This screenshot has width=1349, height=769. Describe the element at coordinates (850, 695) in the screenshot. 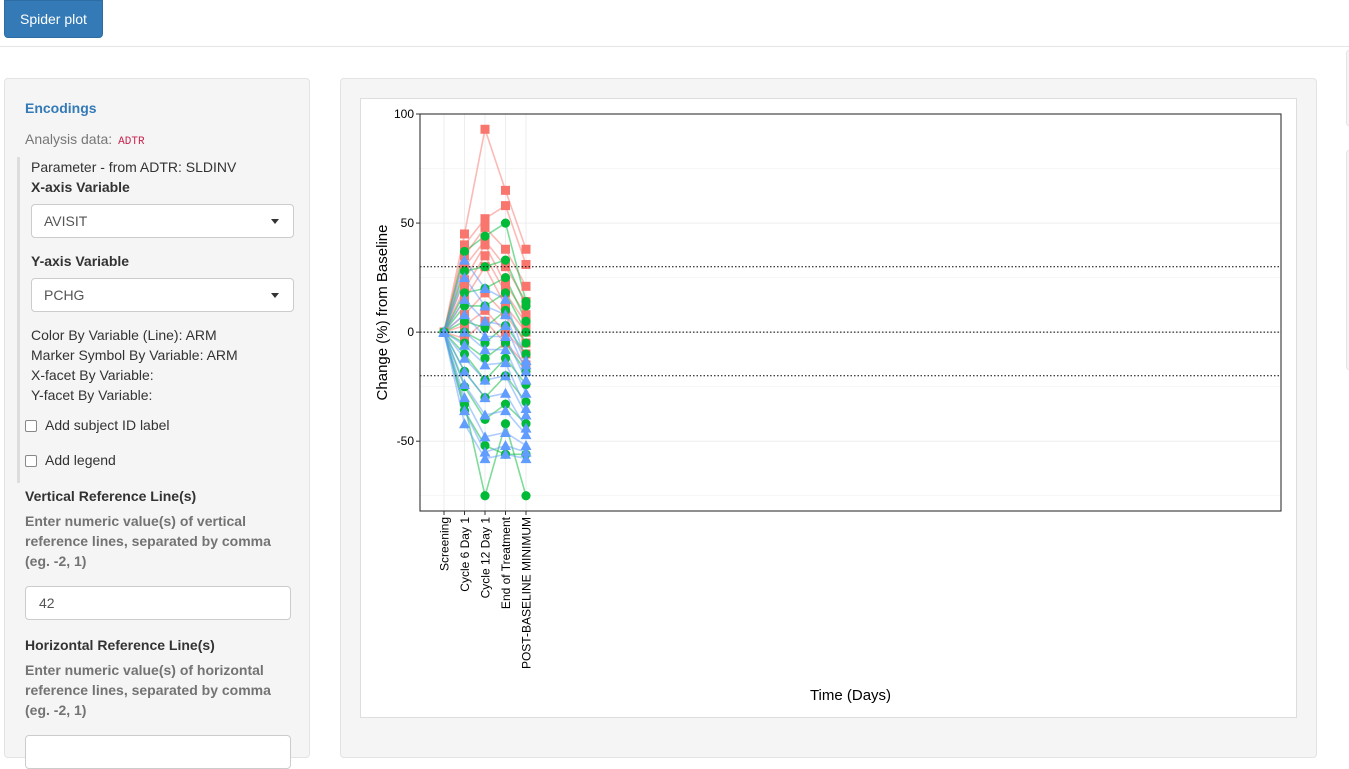

I see `x-axis-title: Time (Days)` at that location.